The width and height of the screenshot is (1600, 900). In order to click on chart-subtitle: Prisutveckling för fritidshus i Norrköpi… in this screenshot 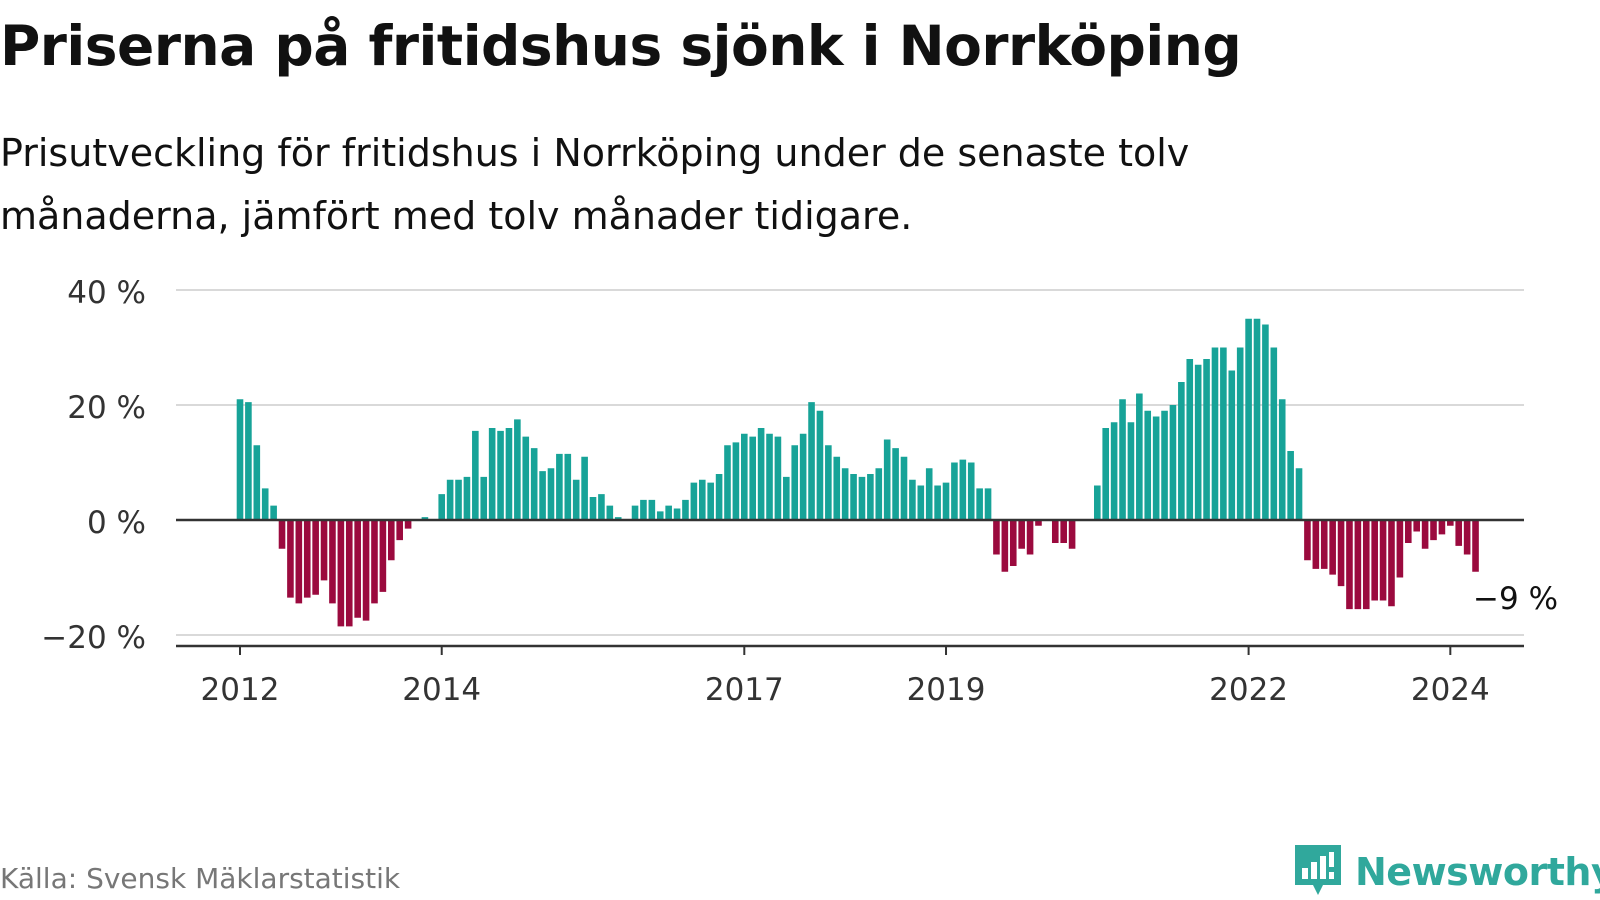, I will do `click(595, 184)`.